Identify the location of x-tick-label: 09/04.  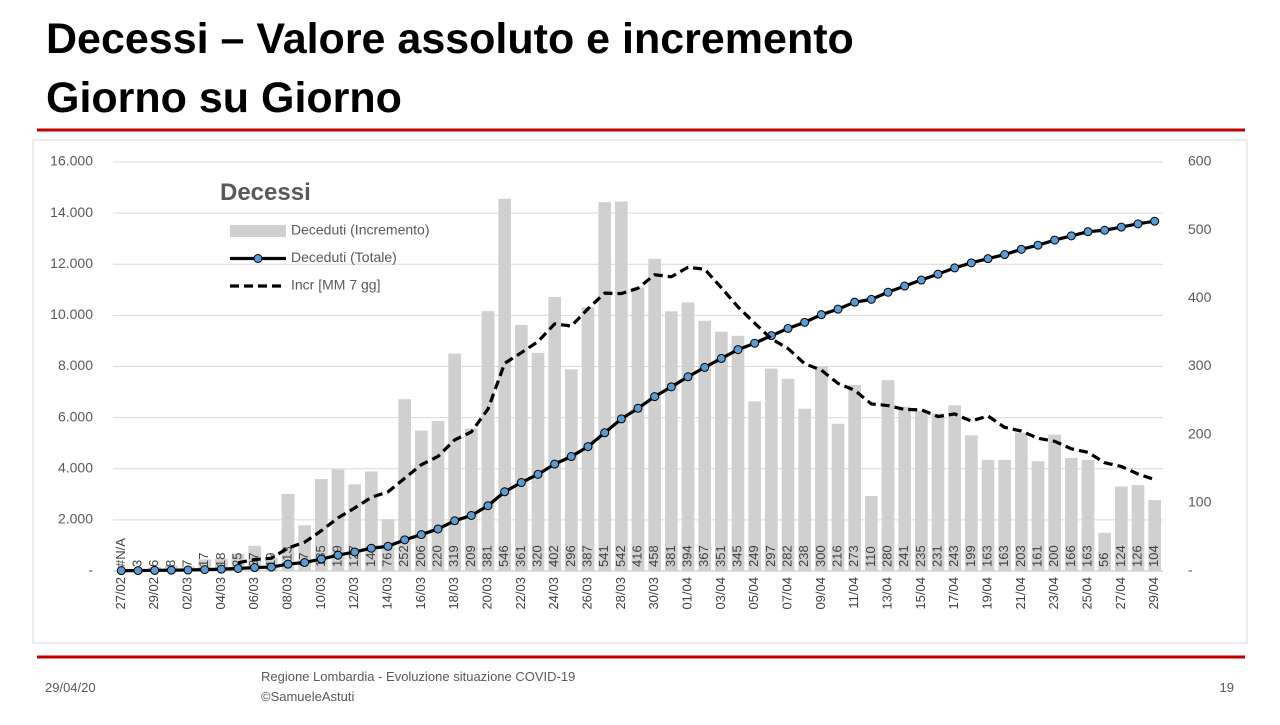
(820, 593).